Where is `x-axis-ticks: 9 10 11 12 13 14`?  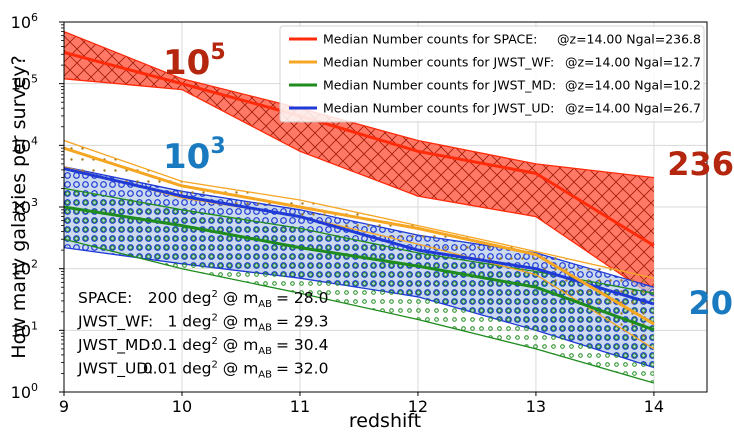
x-axis-ticks: 9 10 11 12 13 14 is located at coordinates (361, 404).